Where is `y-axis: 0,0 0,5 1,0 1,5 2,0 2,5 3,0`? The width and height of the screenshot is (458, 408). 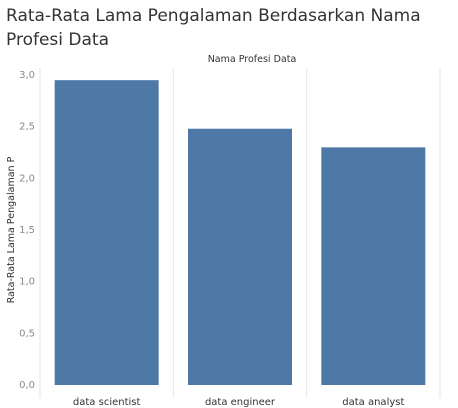
y-axis: 0,0 0,5 1,0 1,5 2,0 2,5 3,0 is located at coordinates (27, 230).